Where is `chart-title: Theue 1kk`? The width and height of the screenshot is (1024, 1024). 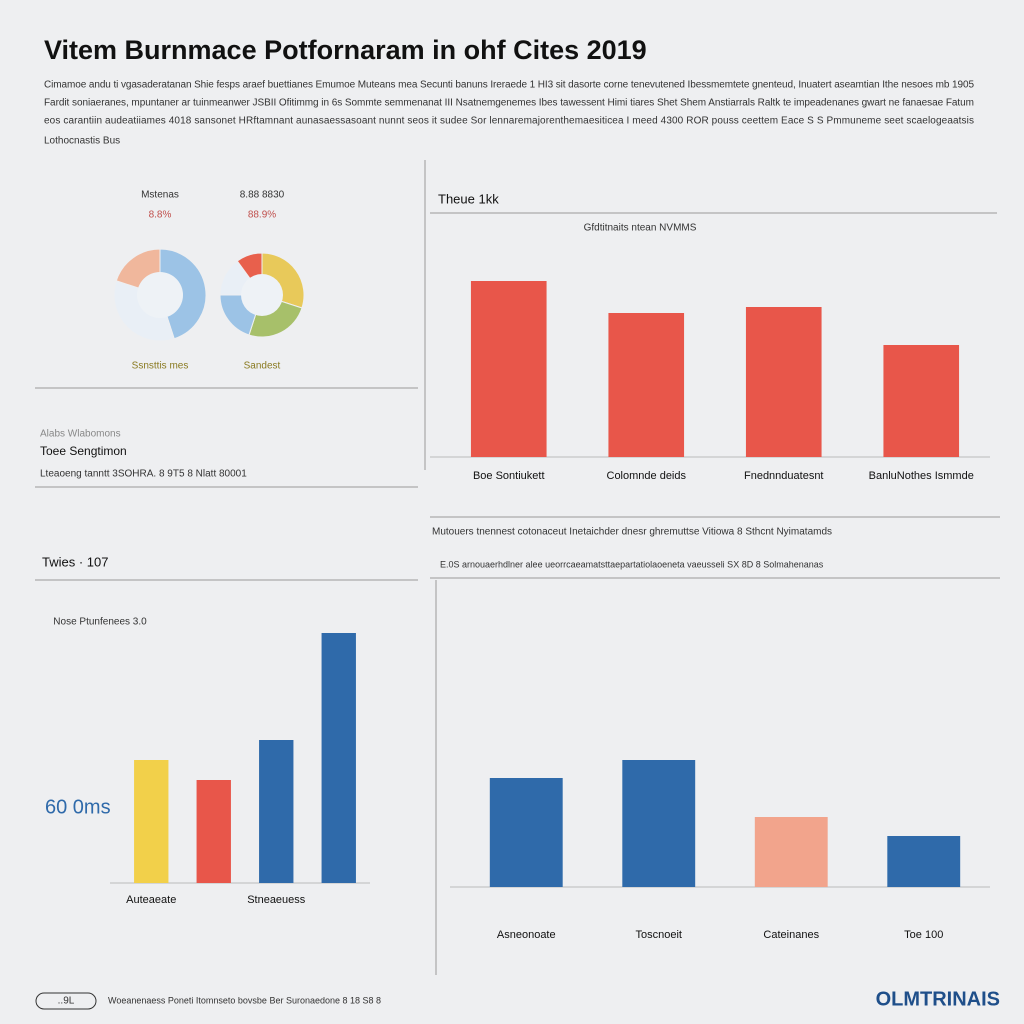
chart-title: Theue 1kk is located at coordinates (468, 198).